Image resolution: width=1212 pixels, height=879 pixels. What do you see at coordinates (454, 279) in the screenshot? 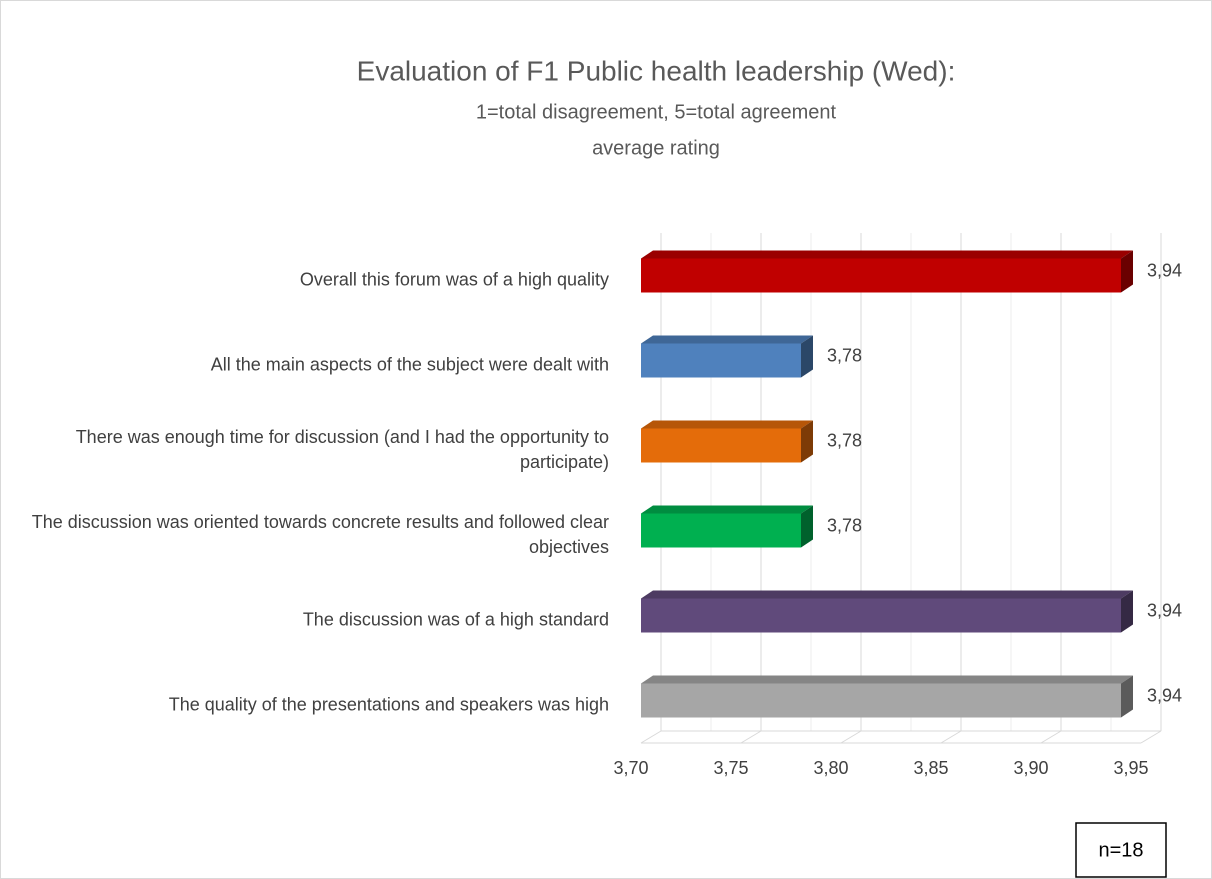
I see `category-label: Overall this forum was of a high quality` at bounding box center [454, 279].